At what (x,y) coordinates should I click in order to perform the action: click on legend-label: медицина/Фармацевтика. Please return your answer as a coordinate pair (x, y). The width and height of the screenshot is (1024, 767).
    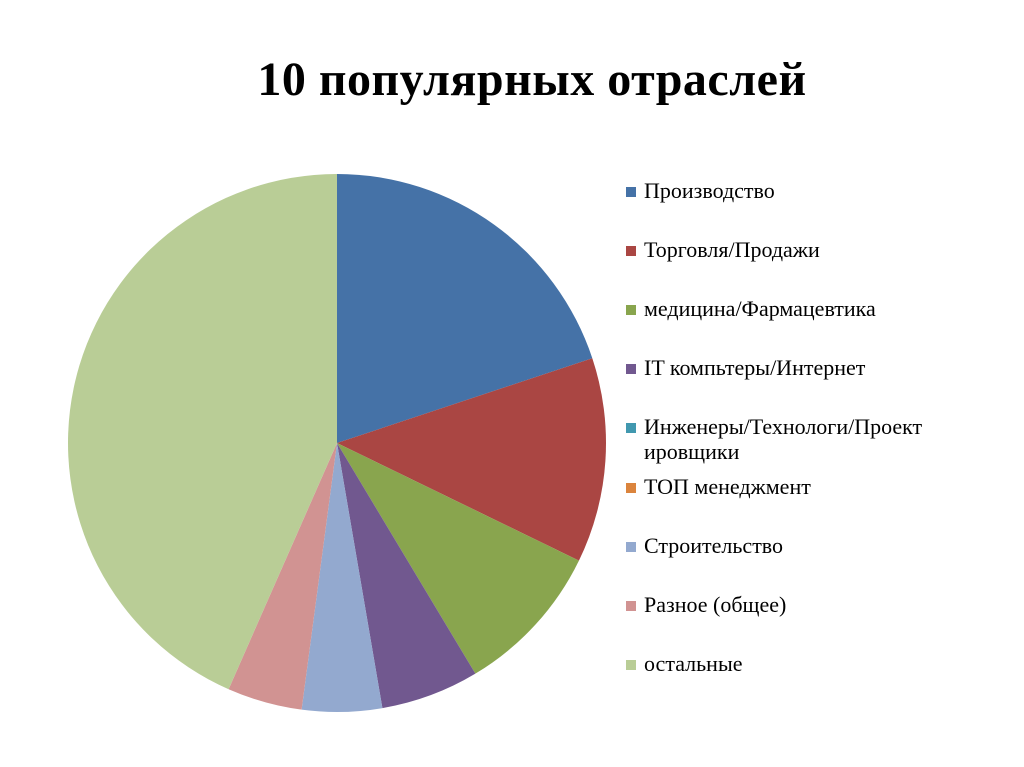
    Looking at the image, I should click on (760, 308).